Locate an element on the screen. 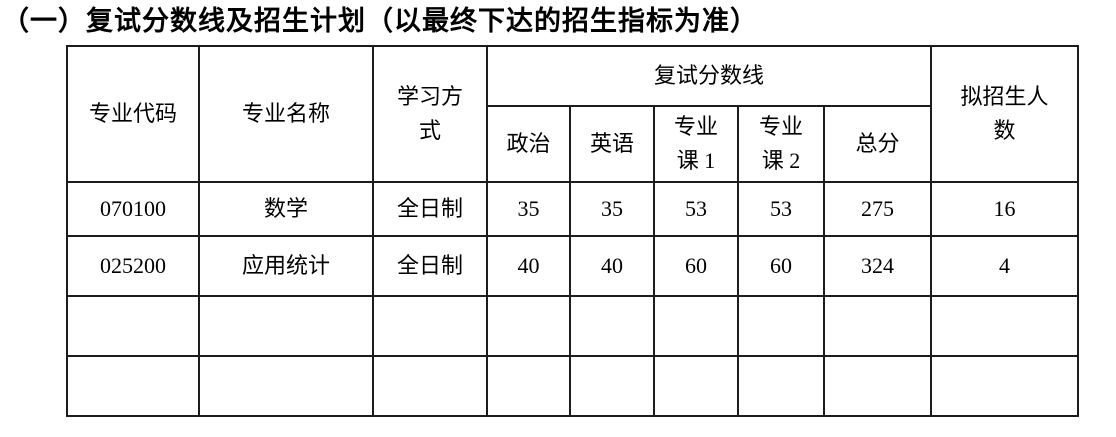 The image size is (1116, 437). table-row: 025200 应用统计 全日制 40 40 60 60 324 4 is located at coordinates (573, 266).